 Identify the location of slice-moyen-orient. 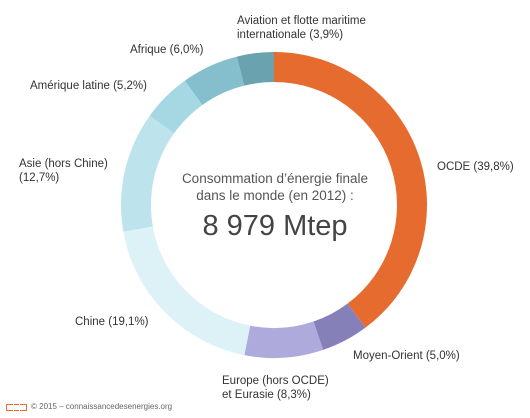
(339, 326).